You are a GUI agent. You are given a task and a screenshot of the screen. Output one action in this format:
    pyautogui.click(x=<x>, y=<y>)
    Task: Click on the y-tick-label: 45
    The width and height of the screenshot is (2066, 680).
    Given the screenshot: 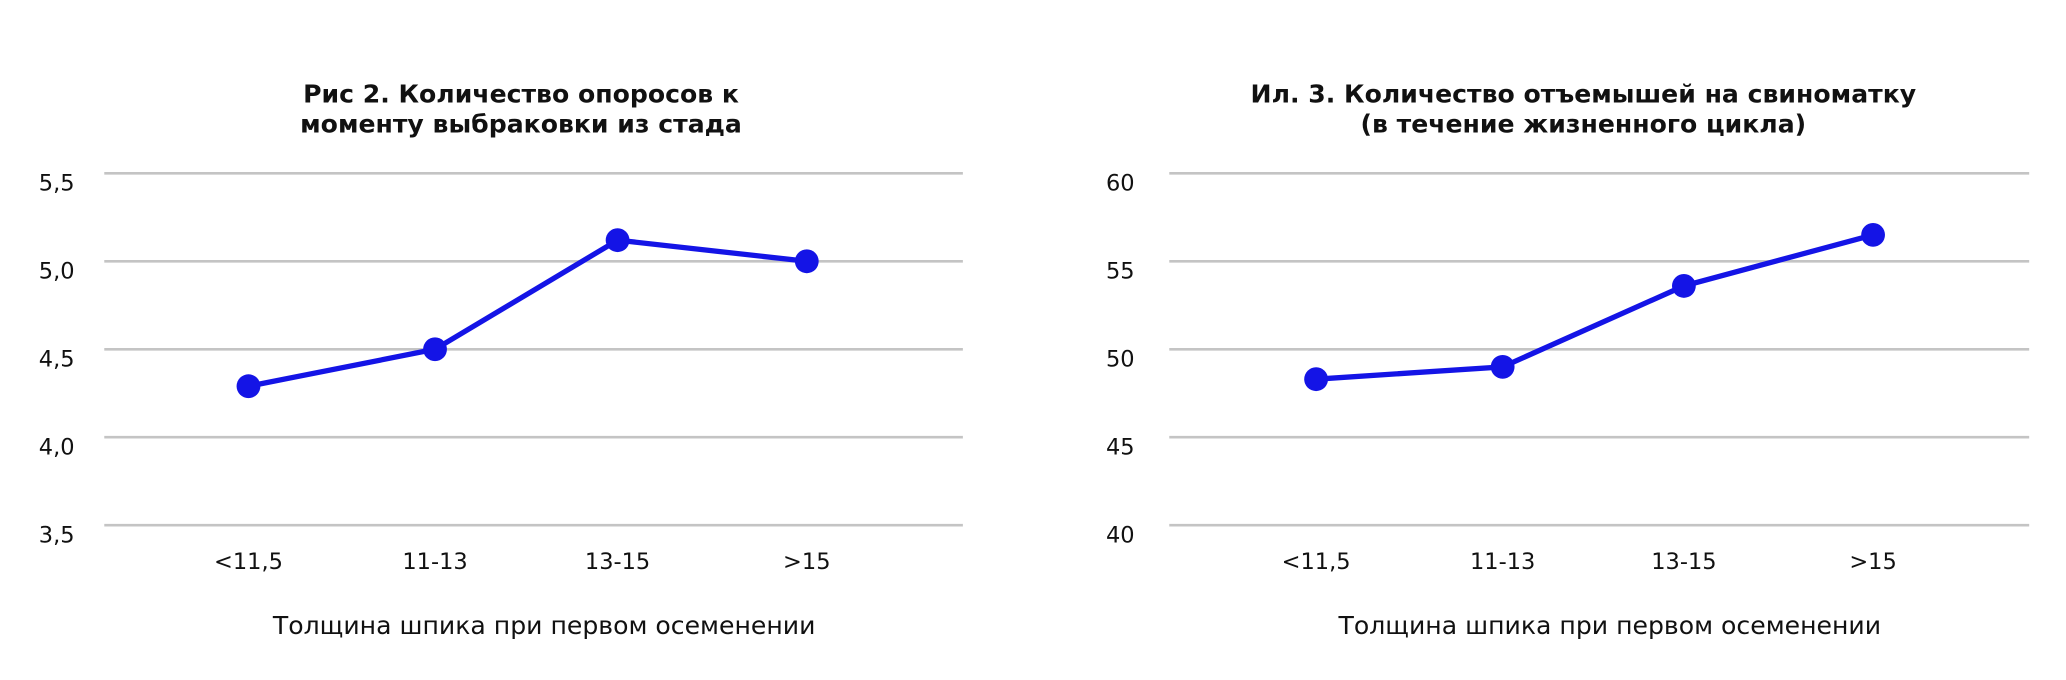 What is the action you would take?
    pyautogui.click(x=1120, y=447)
    